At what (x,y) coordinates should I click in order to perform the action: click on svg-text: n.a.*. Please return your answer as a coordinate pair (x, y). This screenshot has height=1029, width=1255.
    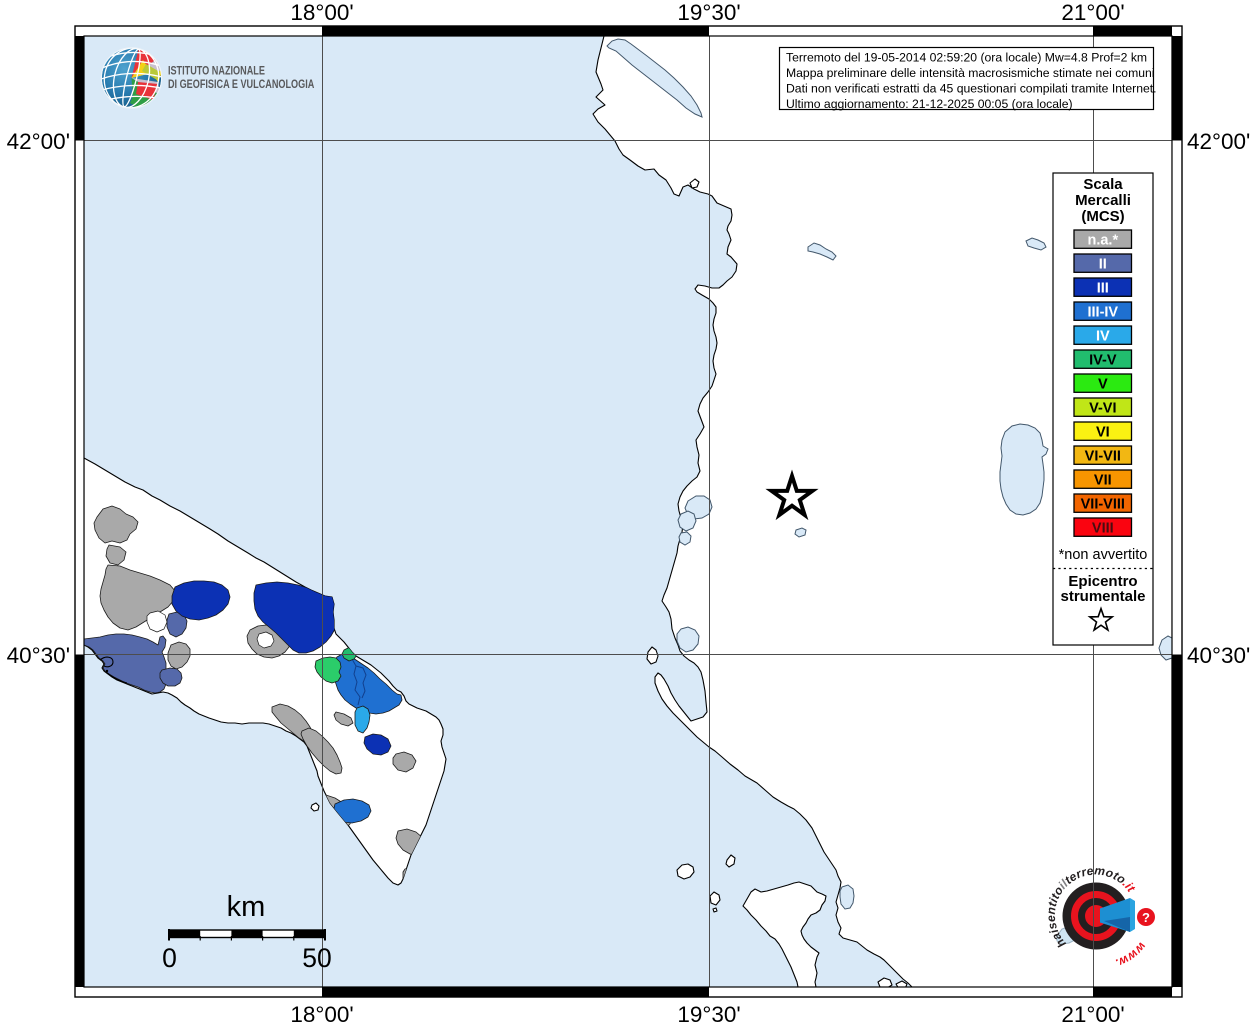
    Looking at the image, I should click on (1102, 241).